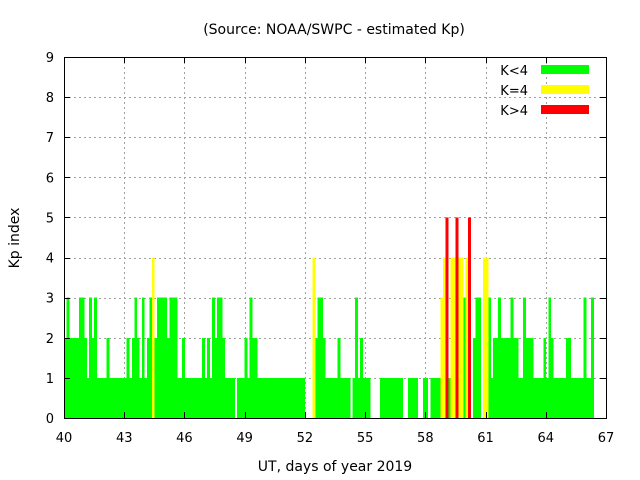  What do you see at coordinates (50, 419) in the screenshot?
I see `y-tick-label: 0` at bounding box center [50, 419].